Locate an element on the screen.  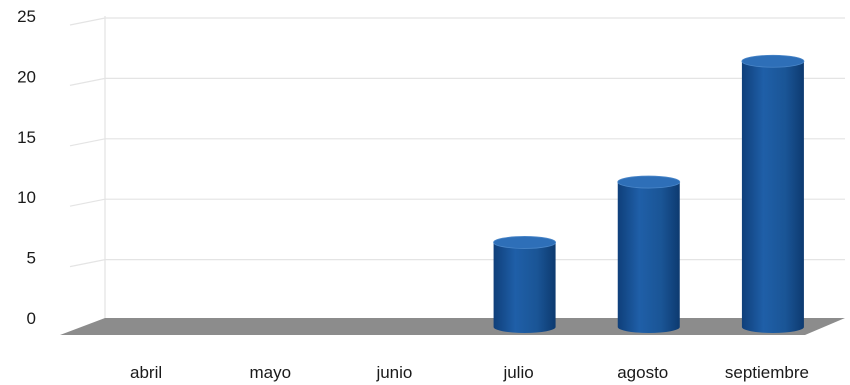
x-axis-ticks: abril mayo junio julio agosto septiembre is located at coordinates (469, 372).